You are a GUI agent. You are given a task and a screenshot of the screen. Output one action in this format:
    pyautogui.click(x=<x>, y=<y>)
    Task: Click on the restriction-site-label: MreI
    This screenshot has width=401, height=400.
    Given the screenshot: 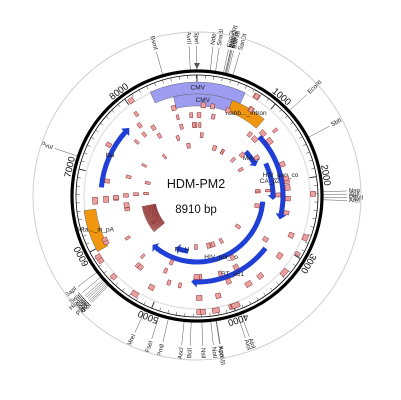 What is the action you would take?
    pyautogui.click(x=132, y=340)
    